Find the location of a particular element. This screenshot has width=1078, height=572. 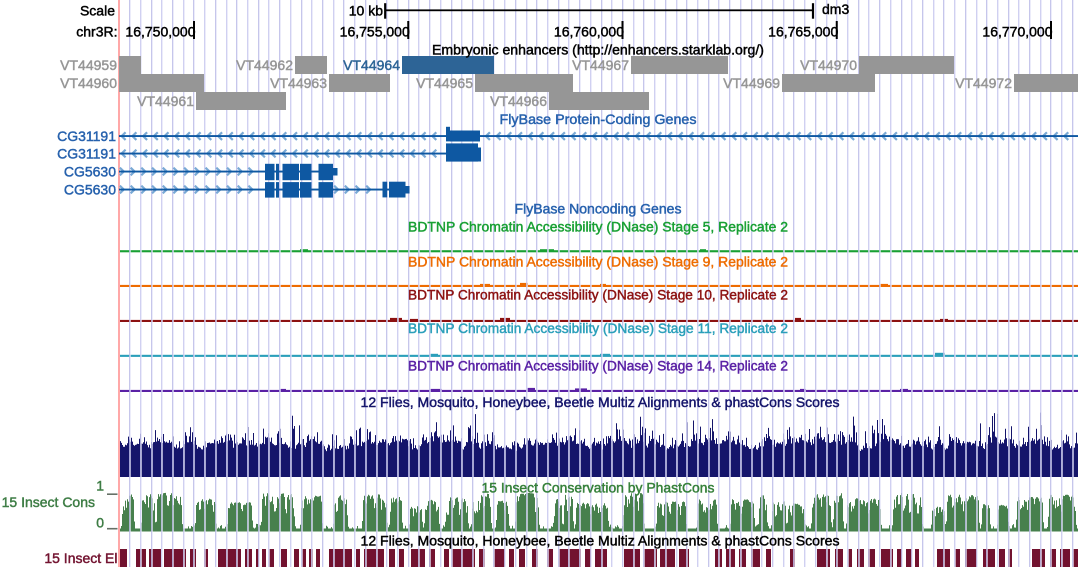

svg-text: VT44969 is located at coordinates (751, 83).